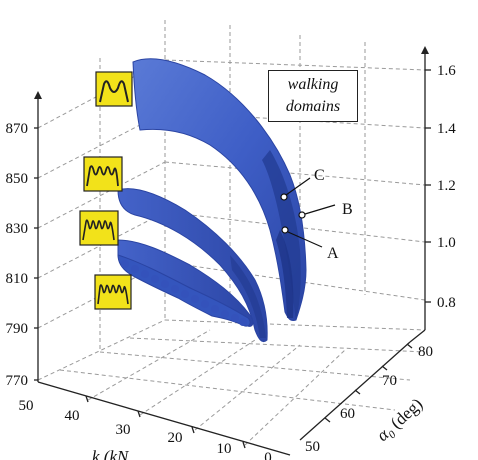 This screenshot has width=478, height=460. What do you see at coordinates (268, 455) in the screenshot?
I see `x-tick-label: 0` at bounding box center [268, 455].